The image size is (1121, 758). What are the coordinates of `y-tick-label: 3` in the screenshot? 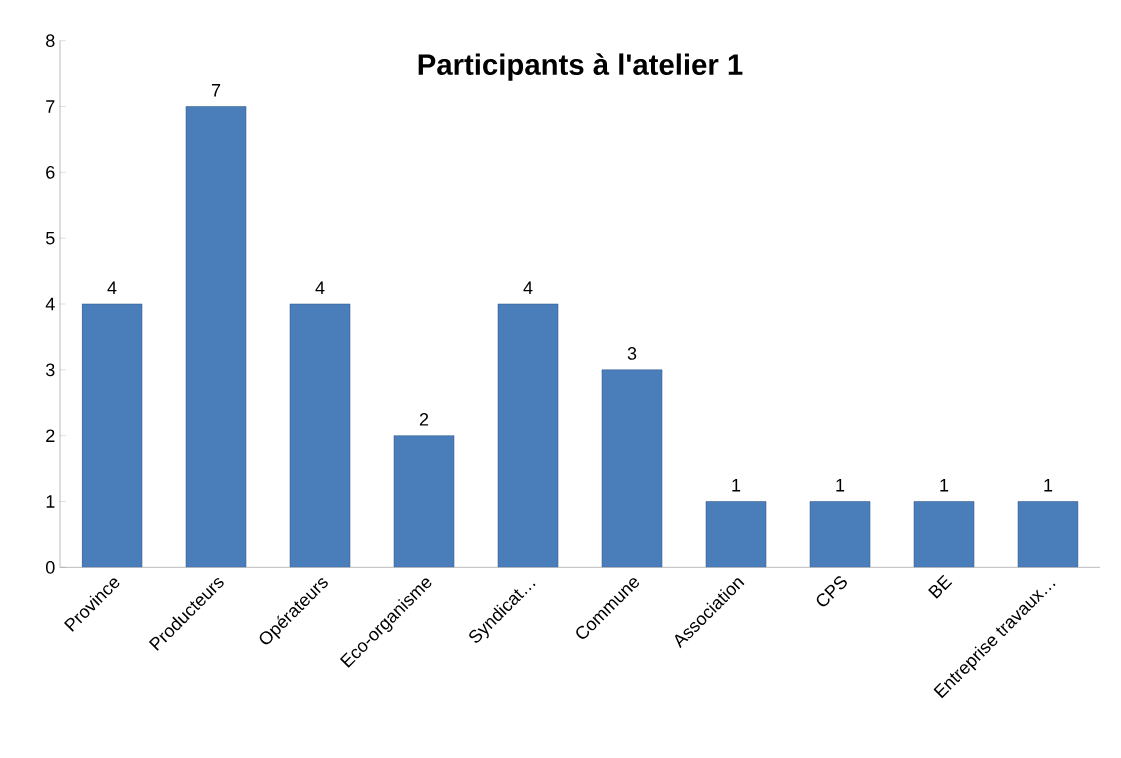 It's located at (50, 370).